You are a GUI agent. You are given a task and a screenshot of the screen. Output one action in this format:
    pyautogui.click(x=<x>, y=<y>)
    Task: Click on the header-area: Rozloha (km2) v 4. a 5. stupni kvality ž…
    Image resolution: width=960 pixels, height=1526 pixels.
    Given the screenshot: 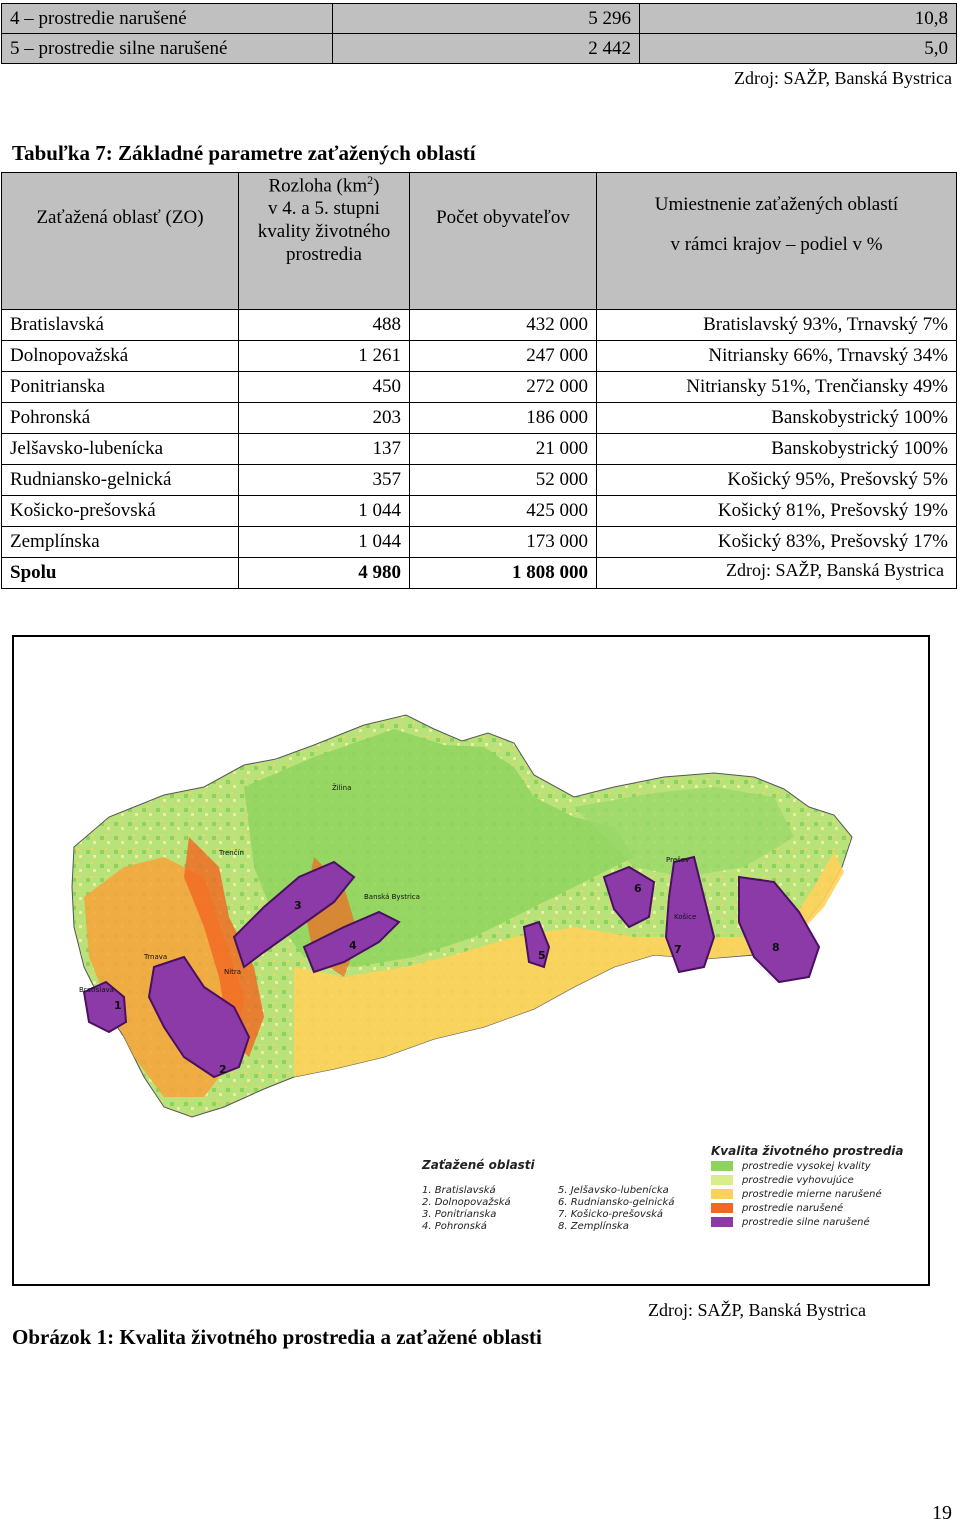 What is the action you would take?
    pyautogui.click(x=324, y=241)
    